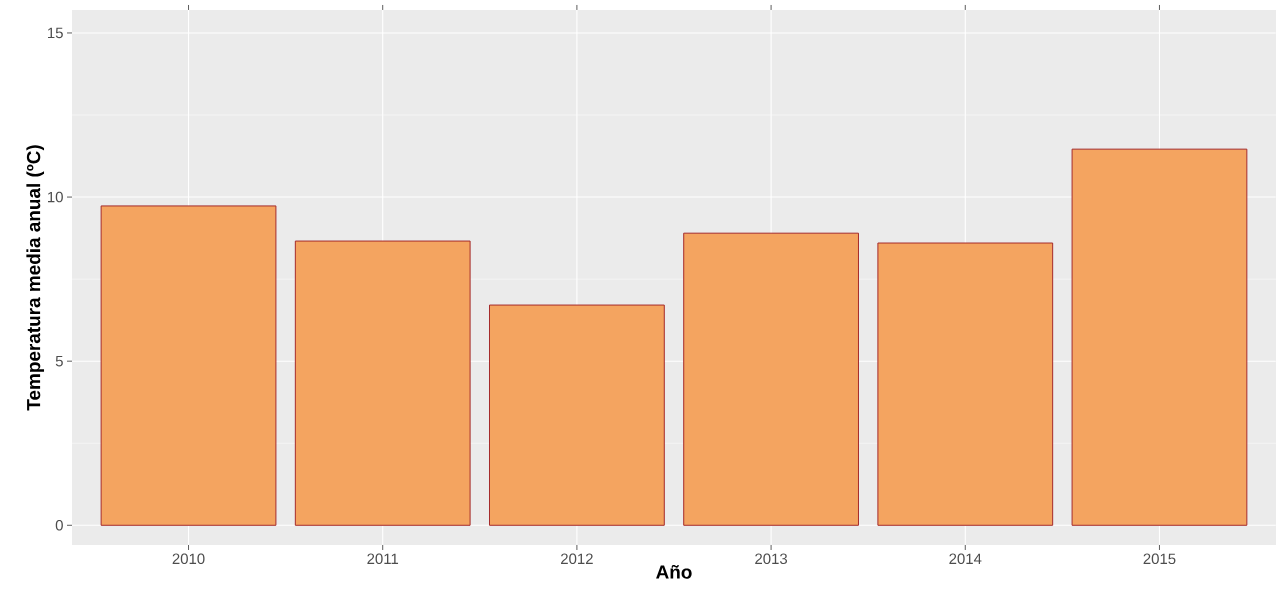 This screenshot has height=605, width=1276. What do you see at coordinates (59, 361) in the screenshot?
I see `y-tick-label: 5` at bounding box center [59, 361].